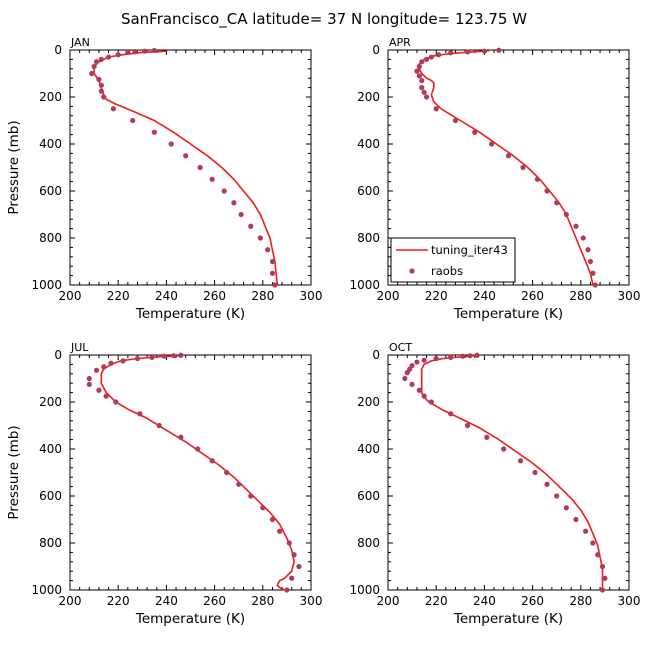 This screenshot has height=648, width=648. What do you see at coordinates (166, 601) in the screenshot?
I see `x-tick-label: 240` at bounding box center [166, 601].